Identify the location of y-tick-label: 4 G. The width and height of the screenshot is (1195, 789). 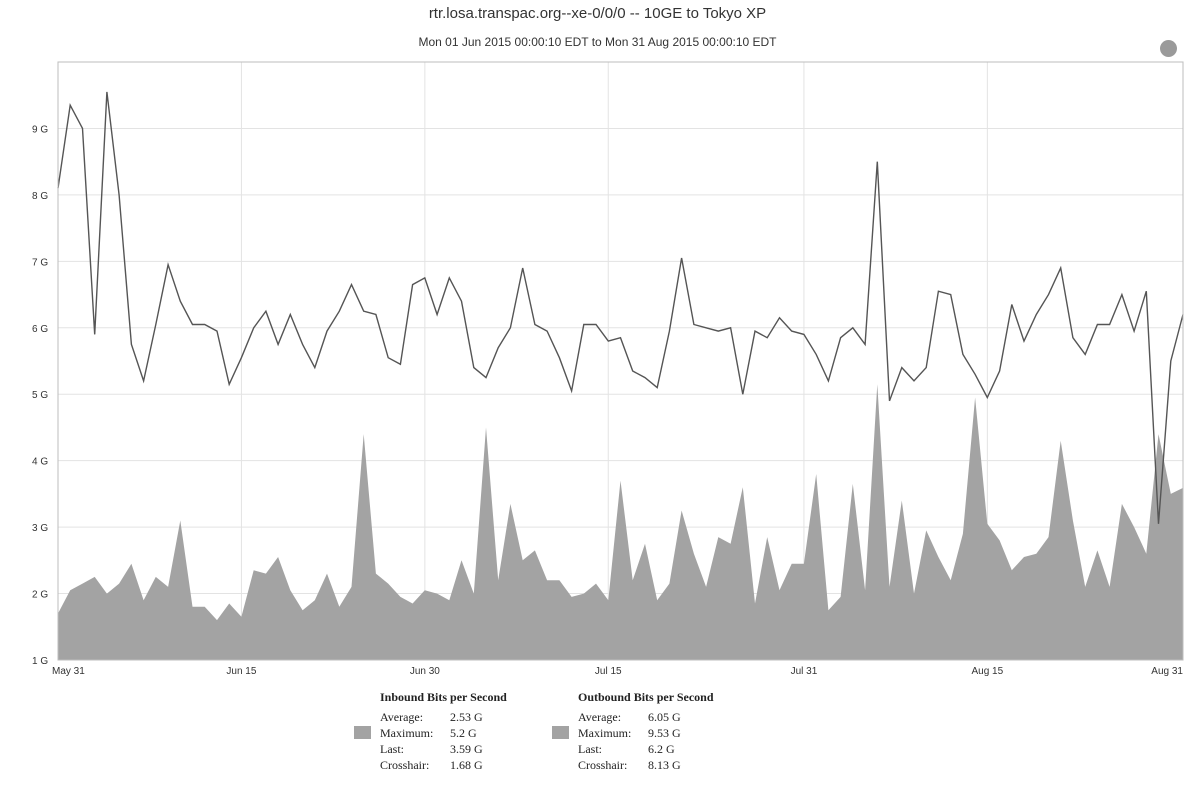
(40, 462).